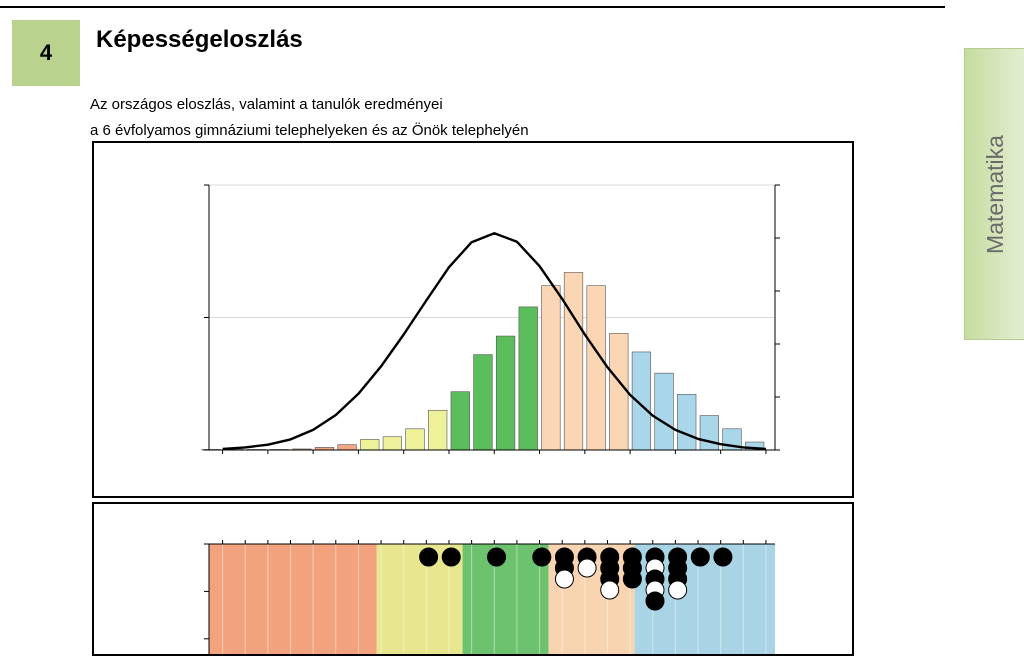 This screenshot has width=1024, height=659. Describe the element at coordinates (472, 7) in the screenshot. I see `top-rule` at that location.